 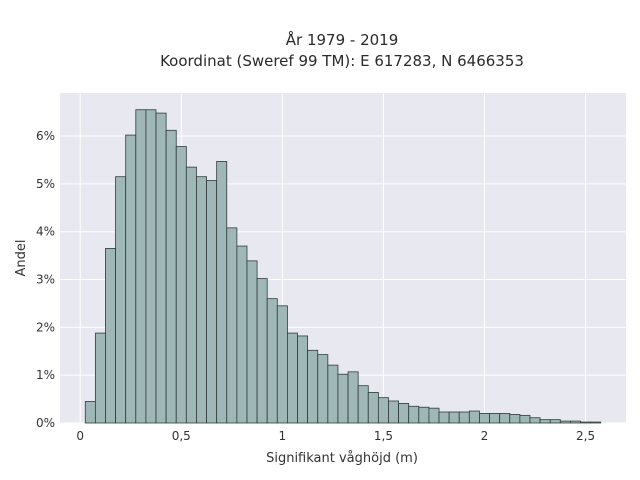 What do you see at coordinates (45, 184) in the screenshot?
I see `y-tick-label: 5%` at bounding box center [45, 184].